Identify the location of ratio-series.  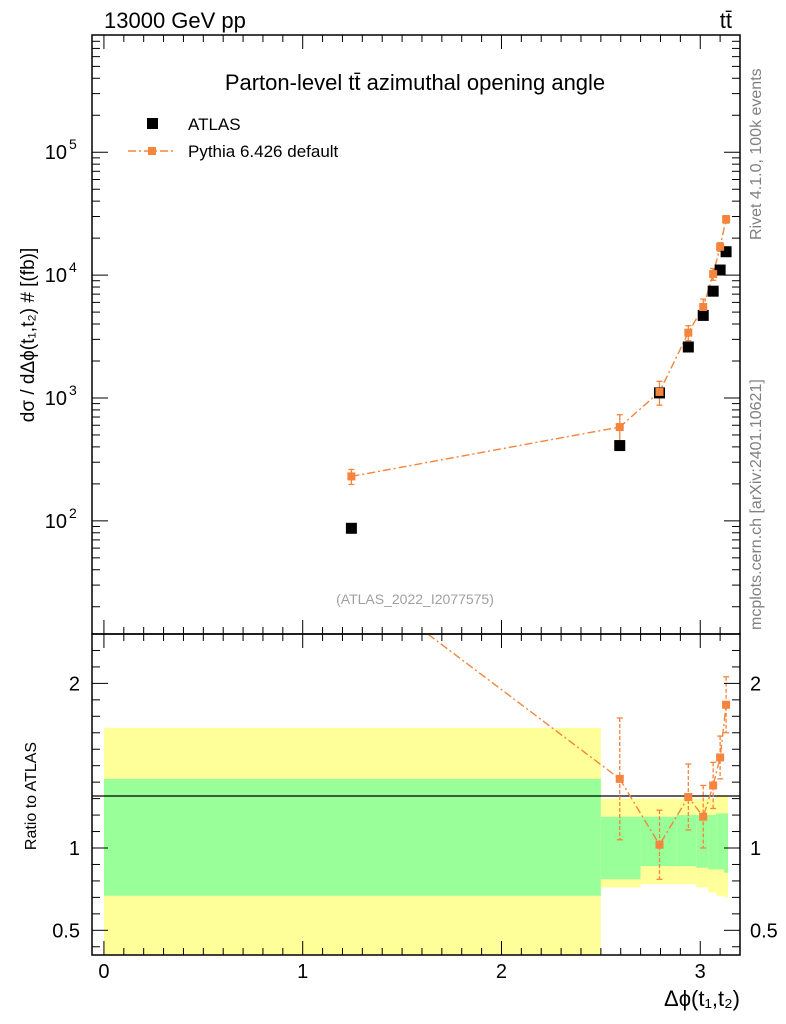
(578, 757).